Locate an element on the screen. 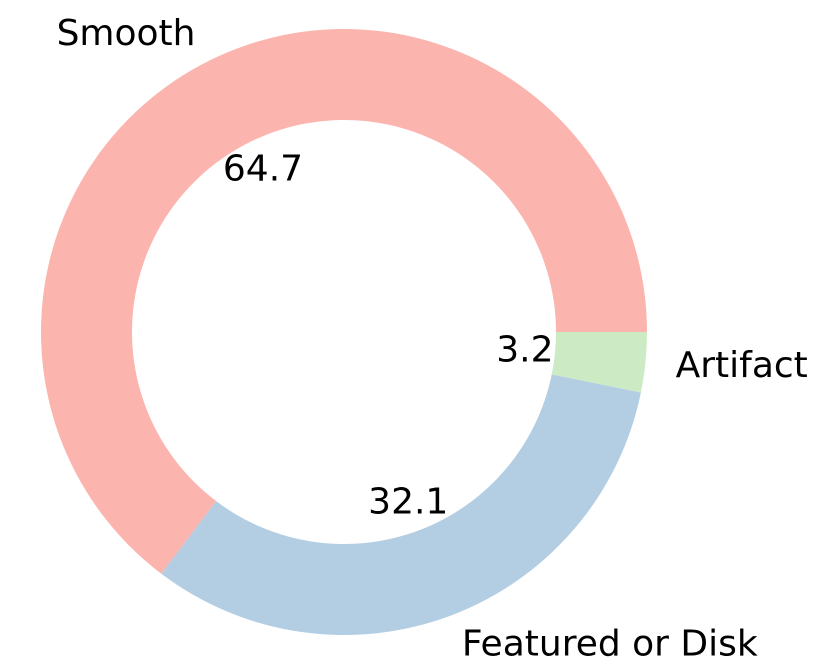  value-label-smooth: 64.7 is located at coordinates (263, 169).